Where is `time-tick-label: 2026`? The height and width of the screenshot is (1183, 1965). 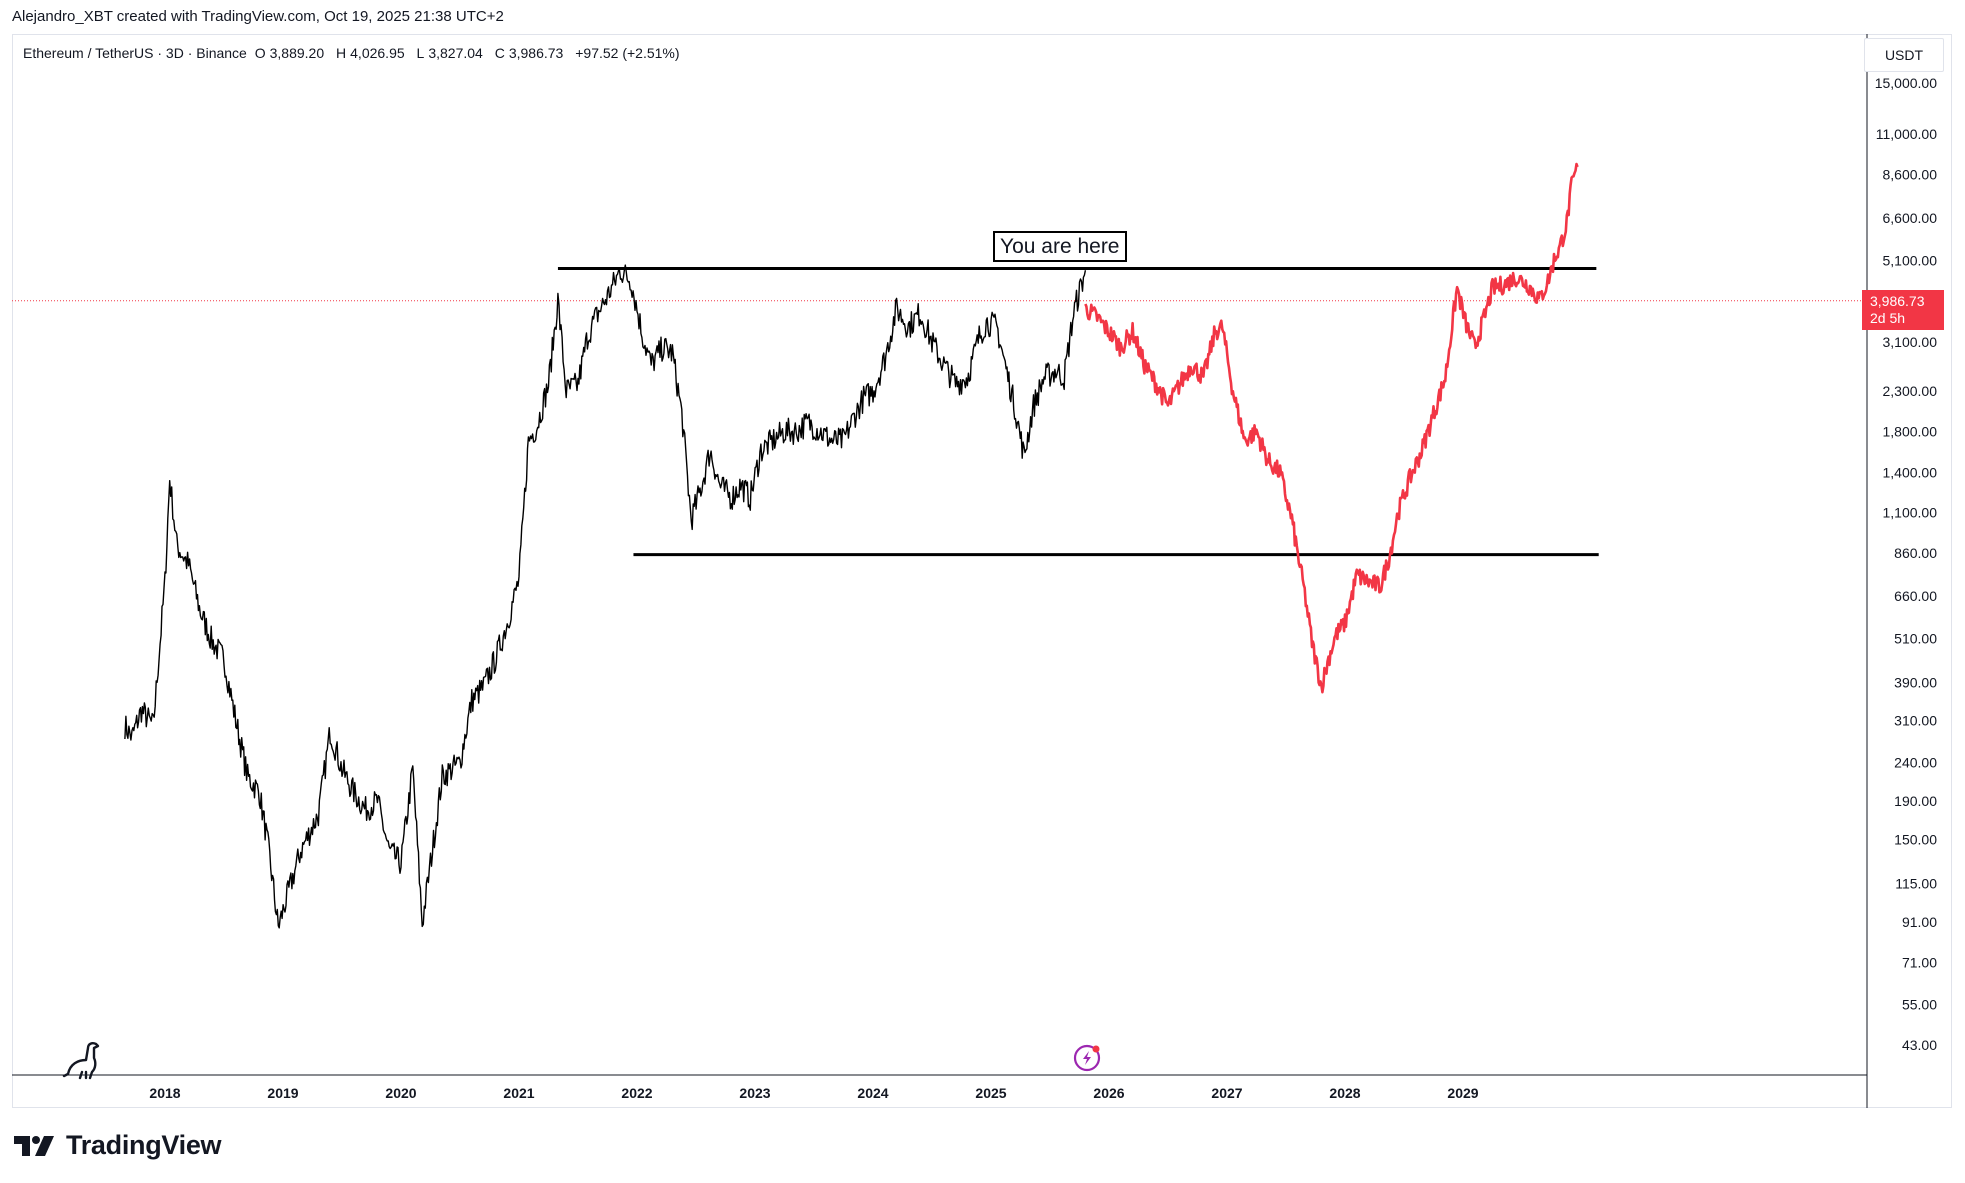
time-tick-label: 2026 is located at coordinates (1108, 1093).